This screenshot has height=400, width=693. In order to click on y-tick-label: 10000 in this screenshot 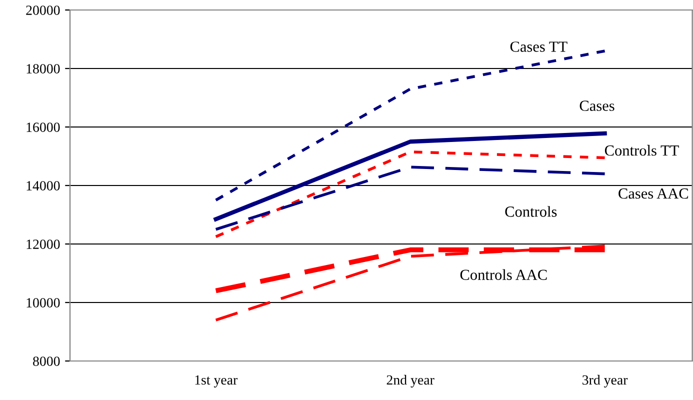, I will do `click(43, 303)`.